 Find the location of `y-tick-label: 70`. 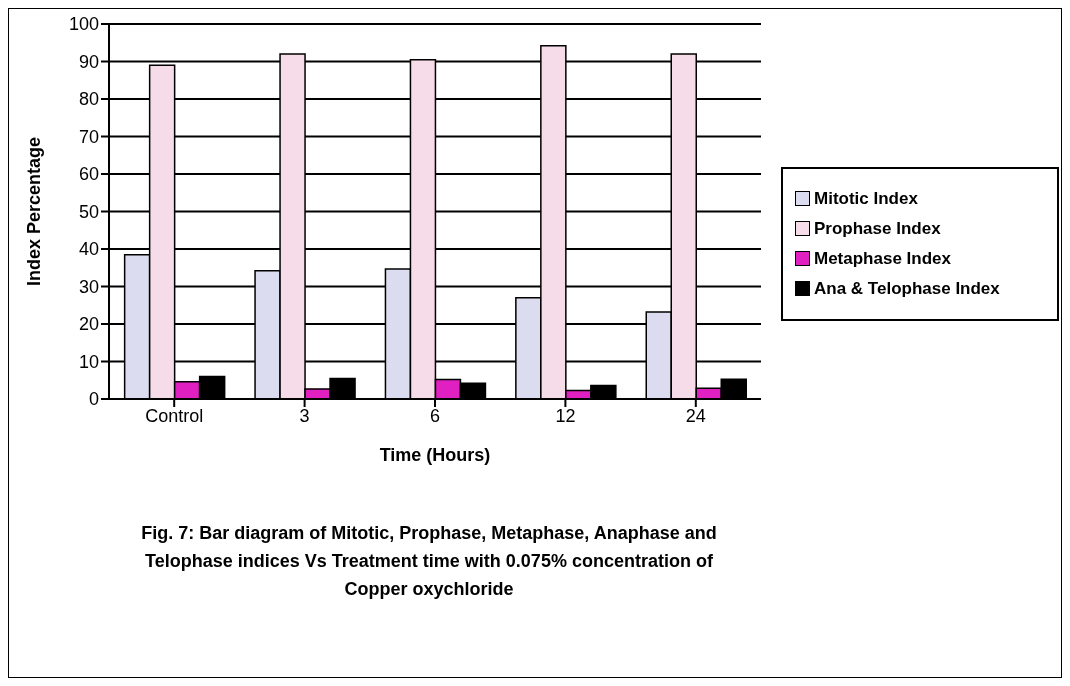

y-tick-label: 70 is located at coordinates (88, 136).